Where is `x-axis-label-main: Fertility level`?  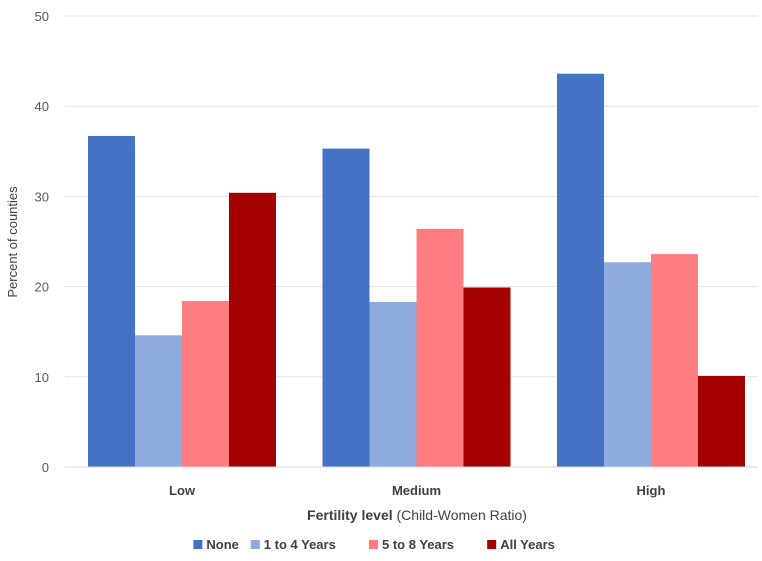 x-axis-label-main: Fertility level is located at coordinates (350, 515).